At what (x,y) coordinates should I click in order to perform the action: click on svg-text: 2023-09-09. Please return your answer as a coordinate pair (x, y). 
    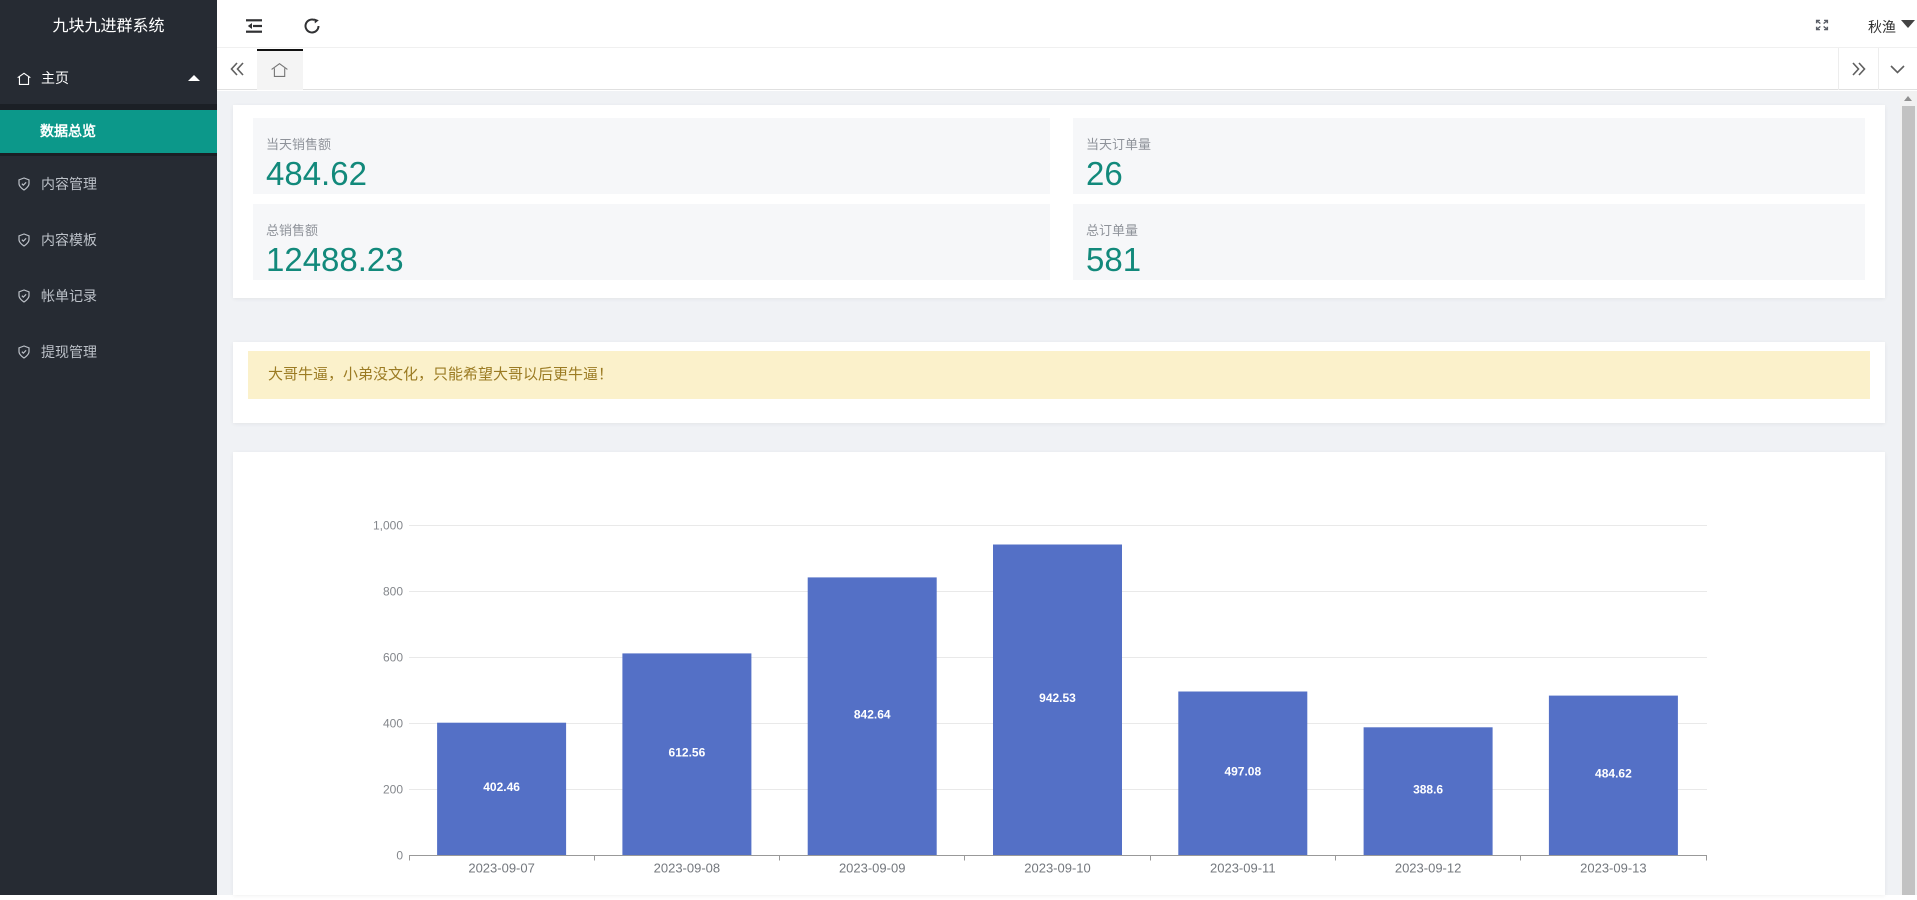
    Looking at the image, I should click on (872, 868).